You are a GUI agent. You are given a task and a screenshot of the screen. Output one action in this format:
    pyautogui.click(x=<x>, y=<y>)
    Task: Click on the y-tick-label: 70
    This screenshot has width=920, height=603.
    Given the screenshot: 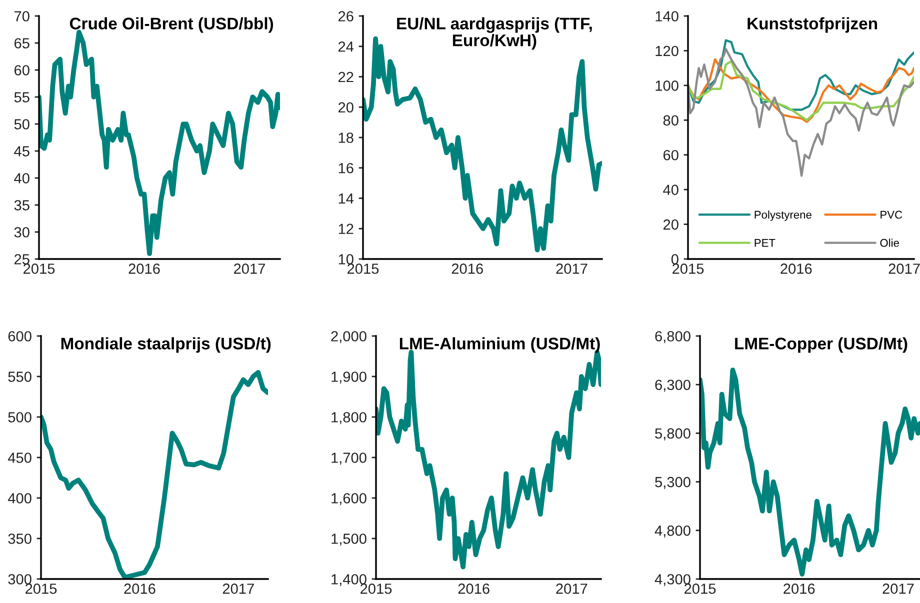 What is the action you would take?
    pyautogui.click(x=22, y=16)
    